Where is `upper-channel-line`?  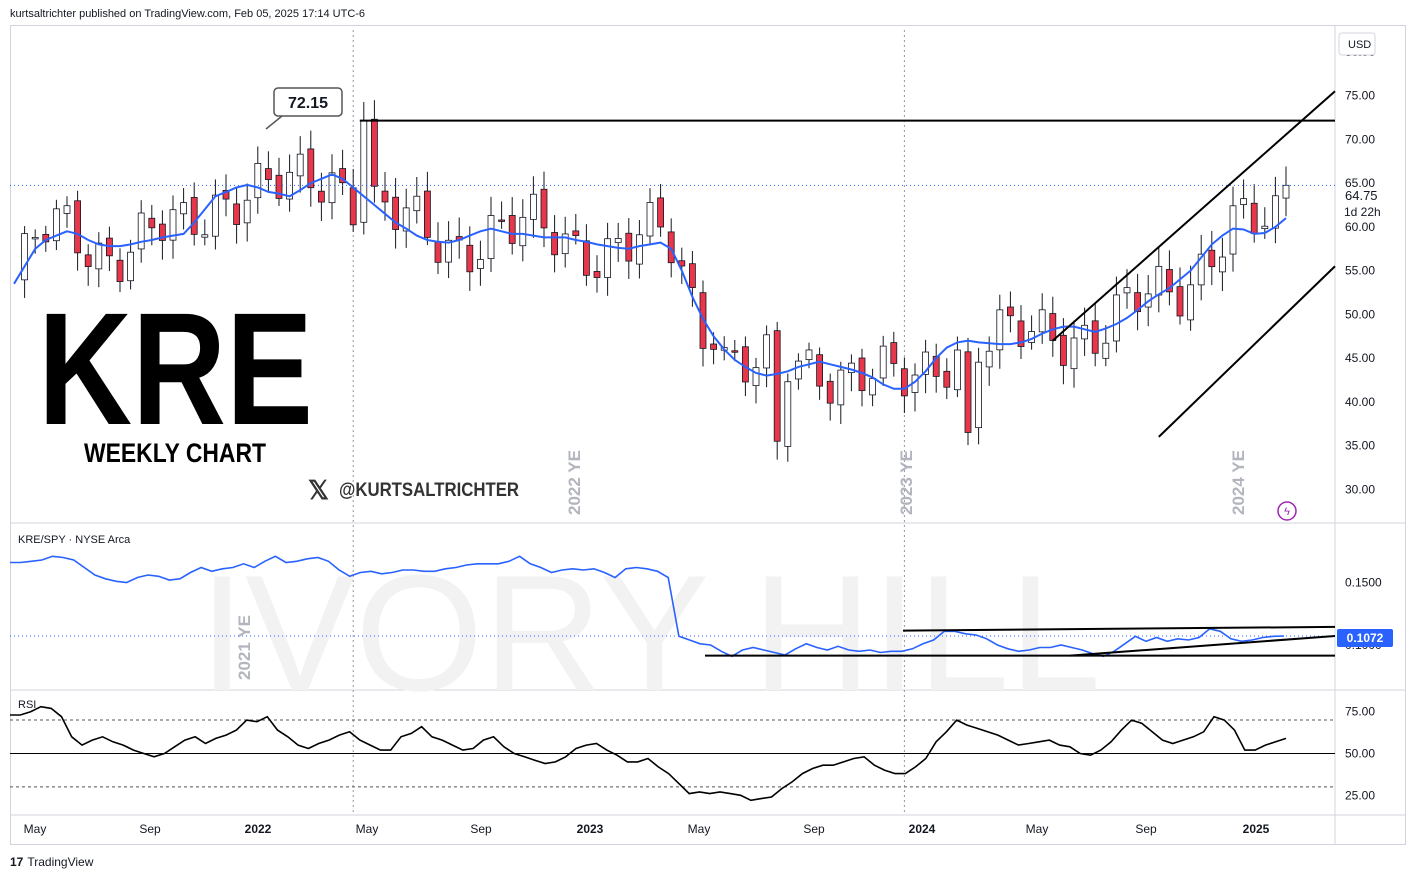 upper-channel-line is located at coordinates (1194, 216).